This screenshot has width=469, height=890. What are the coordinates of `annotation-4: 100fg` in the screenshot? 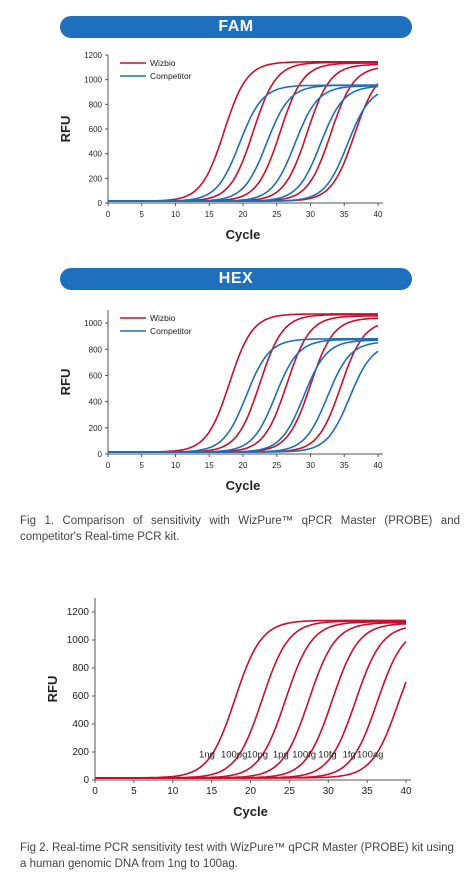 It's located at (304, 755).